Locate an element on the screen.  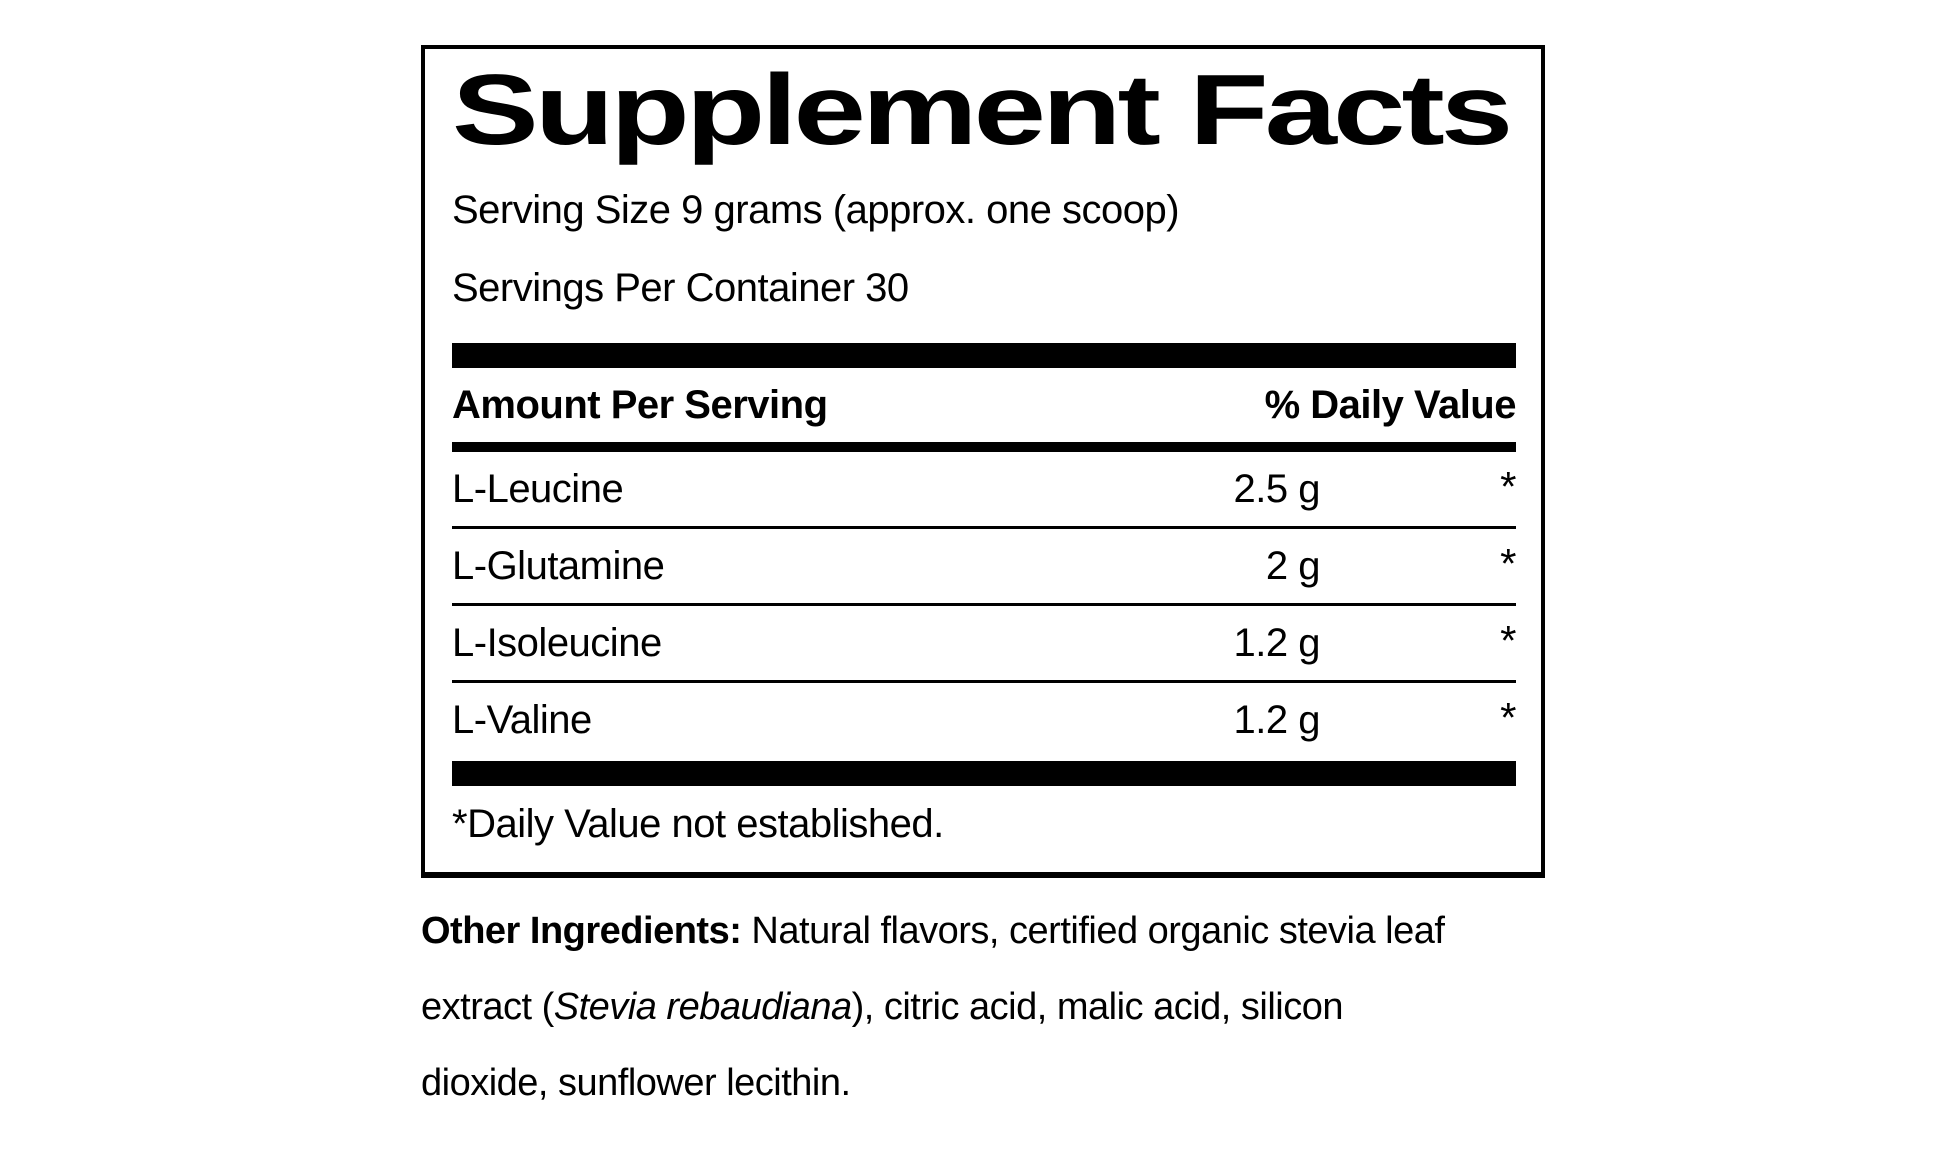
table-header-row: Amount Per Serving % Daily Value is located at coordinates (984, 405).